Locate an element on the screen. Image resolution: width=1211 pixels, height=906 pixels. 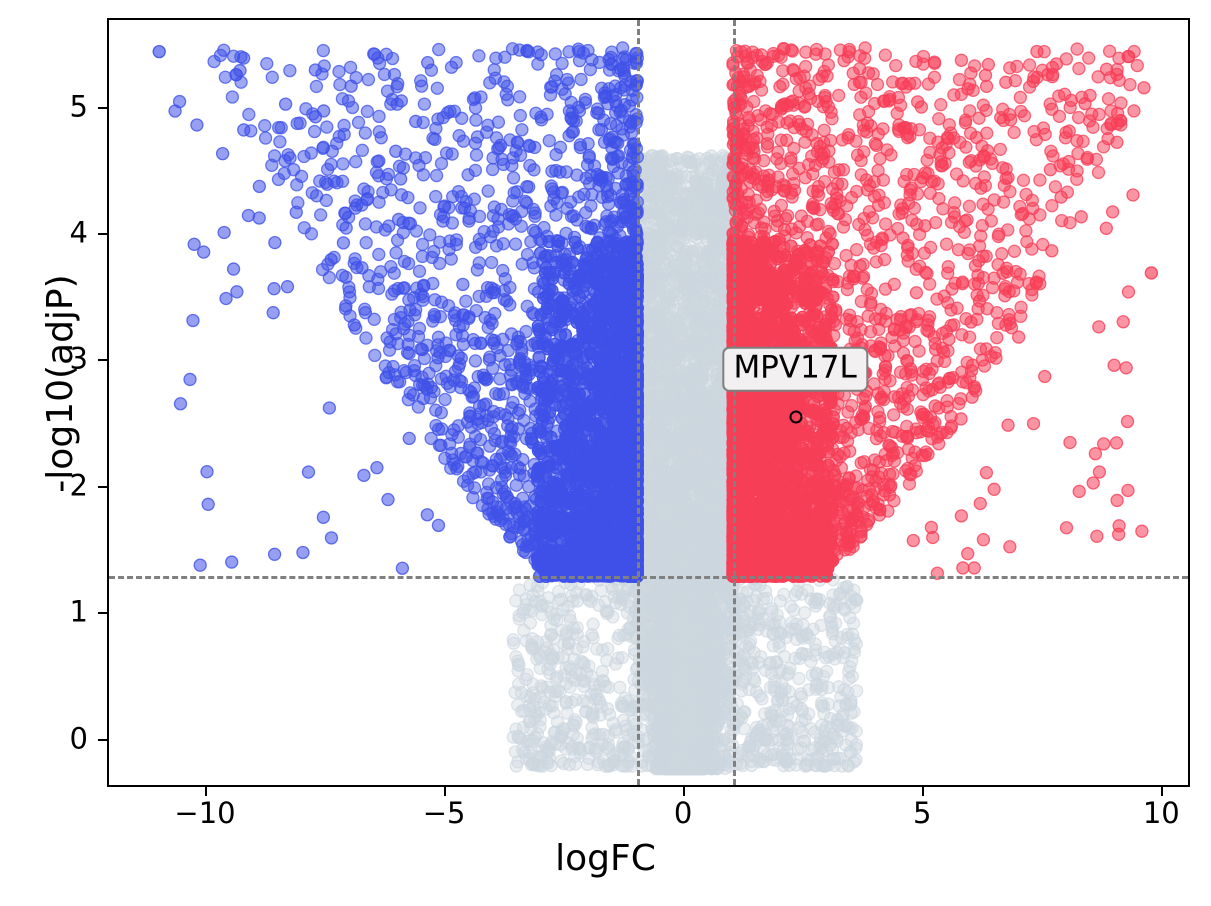
x-tick-label: 5 is located at coordinates (922, 813).